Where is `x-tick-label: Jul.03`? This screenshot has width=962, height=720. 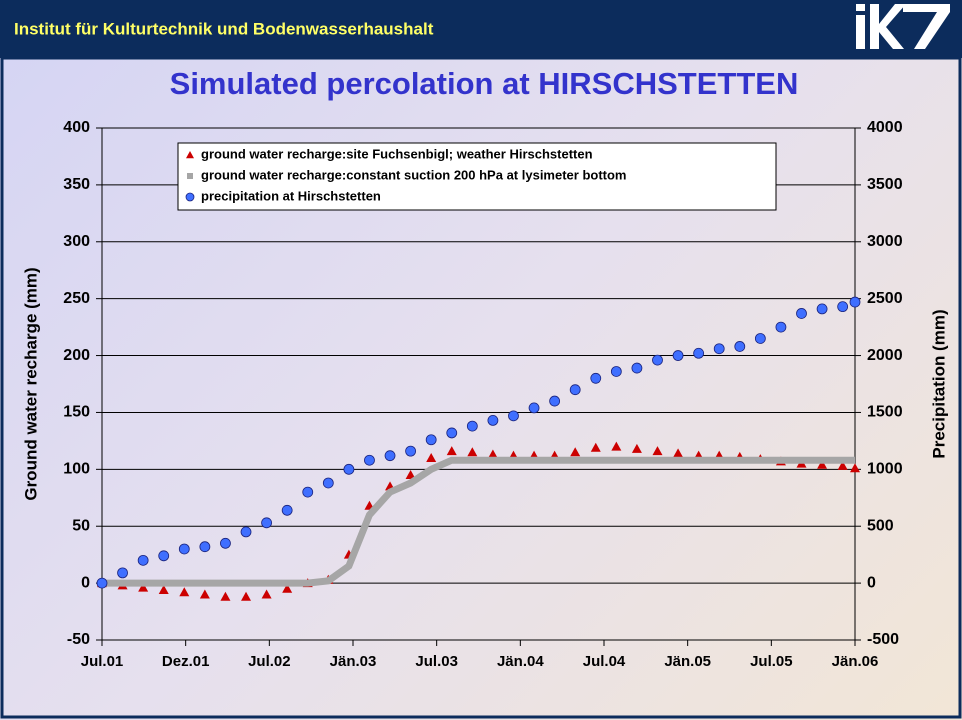
x-tick-label: Jul.03 is located at coordinates (436, 661).